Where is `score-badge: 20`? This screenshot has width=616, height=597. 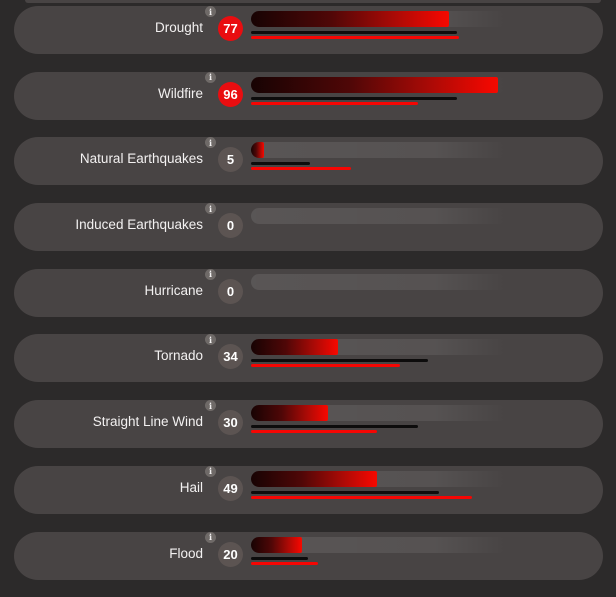 score-badge: 20 is located at coordinates (230, 554).